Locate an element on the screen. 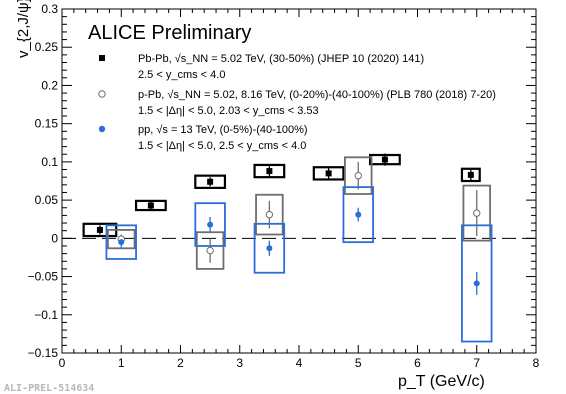  x-tick-label: 4 is located at coordinates (299, 363).